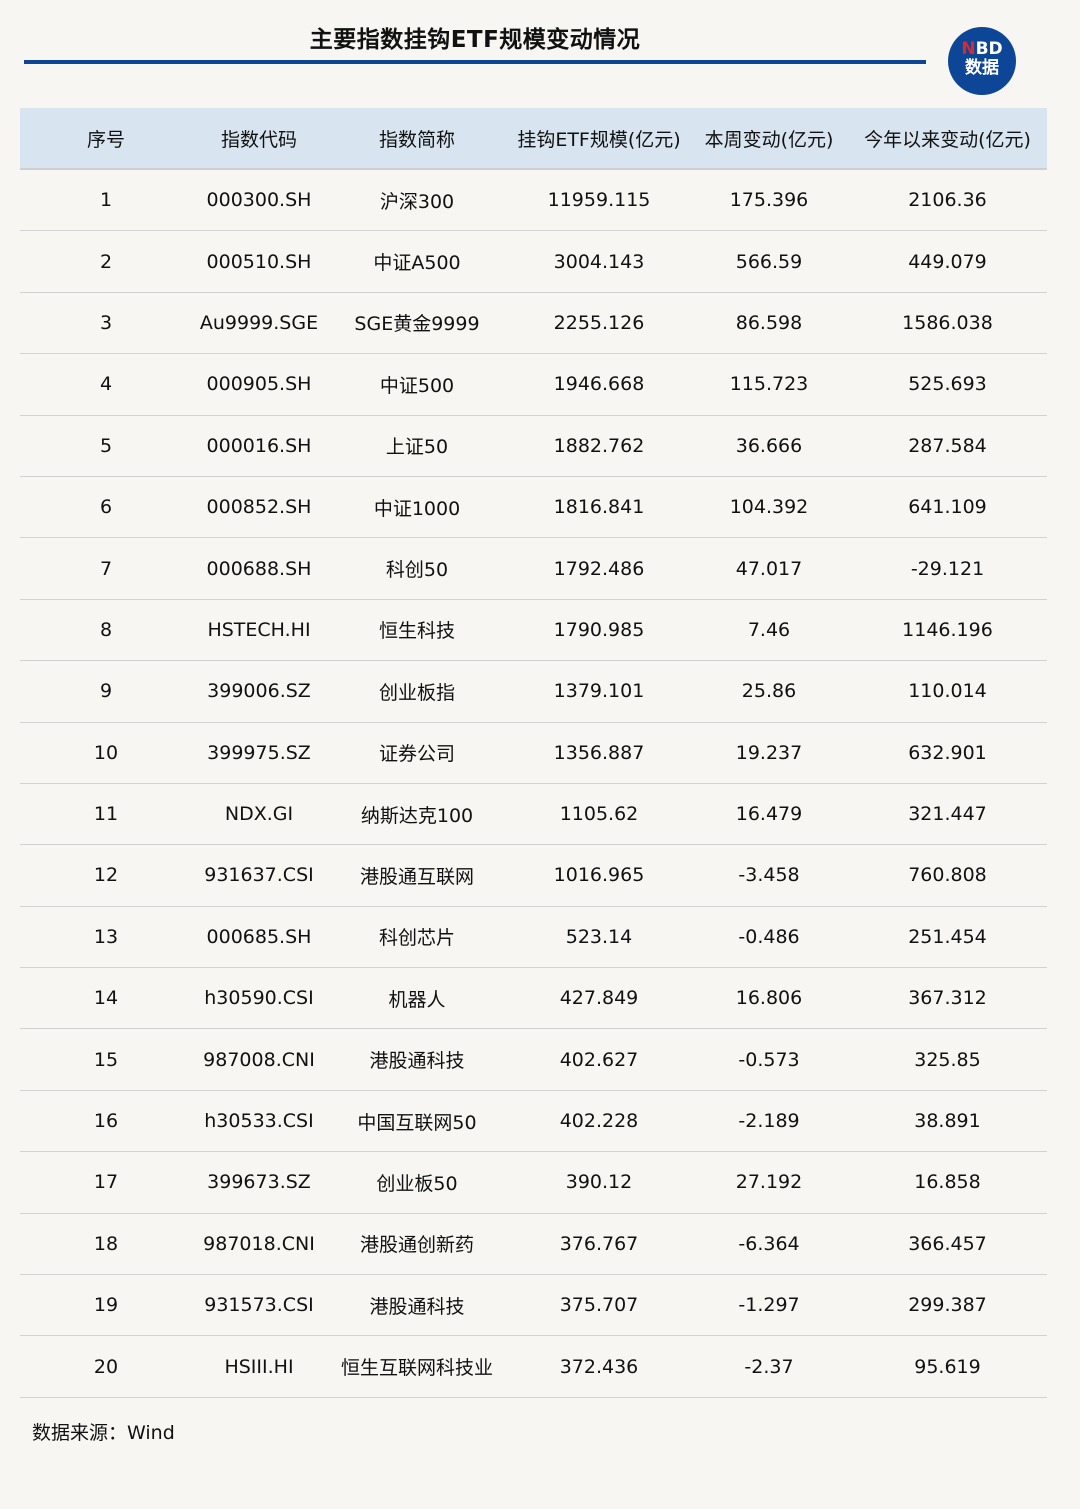 The image size is (1080, 1509). I want to click on table-cell: 000510.SH, so click(259, 261).